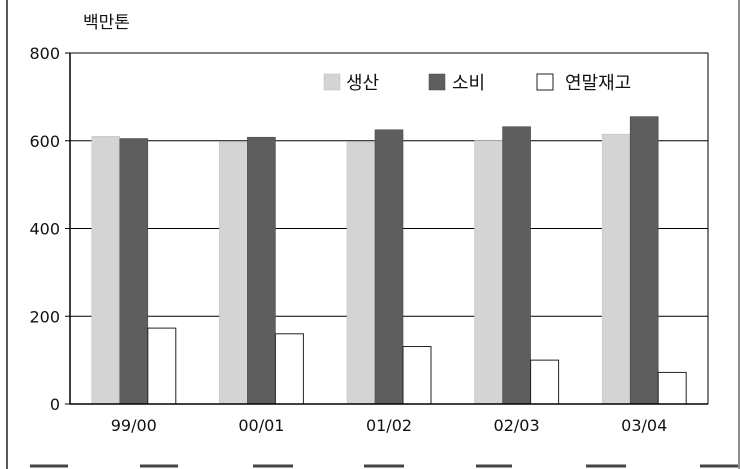  Describe the element at coordinates (517, 425) in the screenshot. I see `x-tick-label: 02/03` at that location.